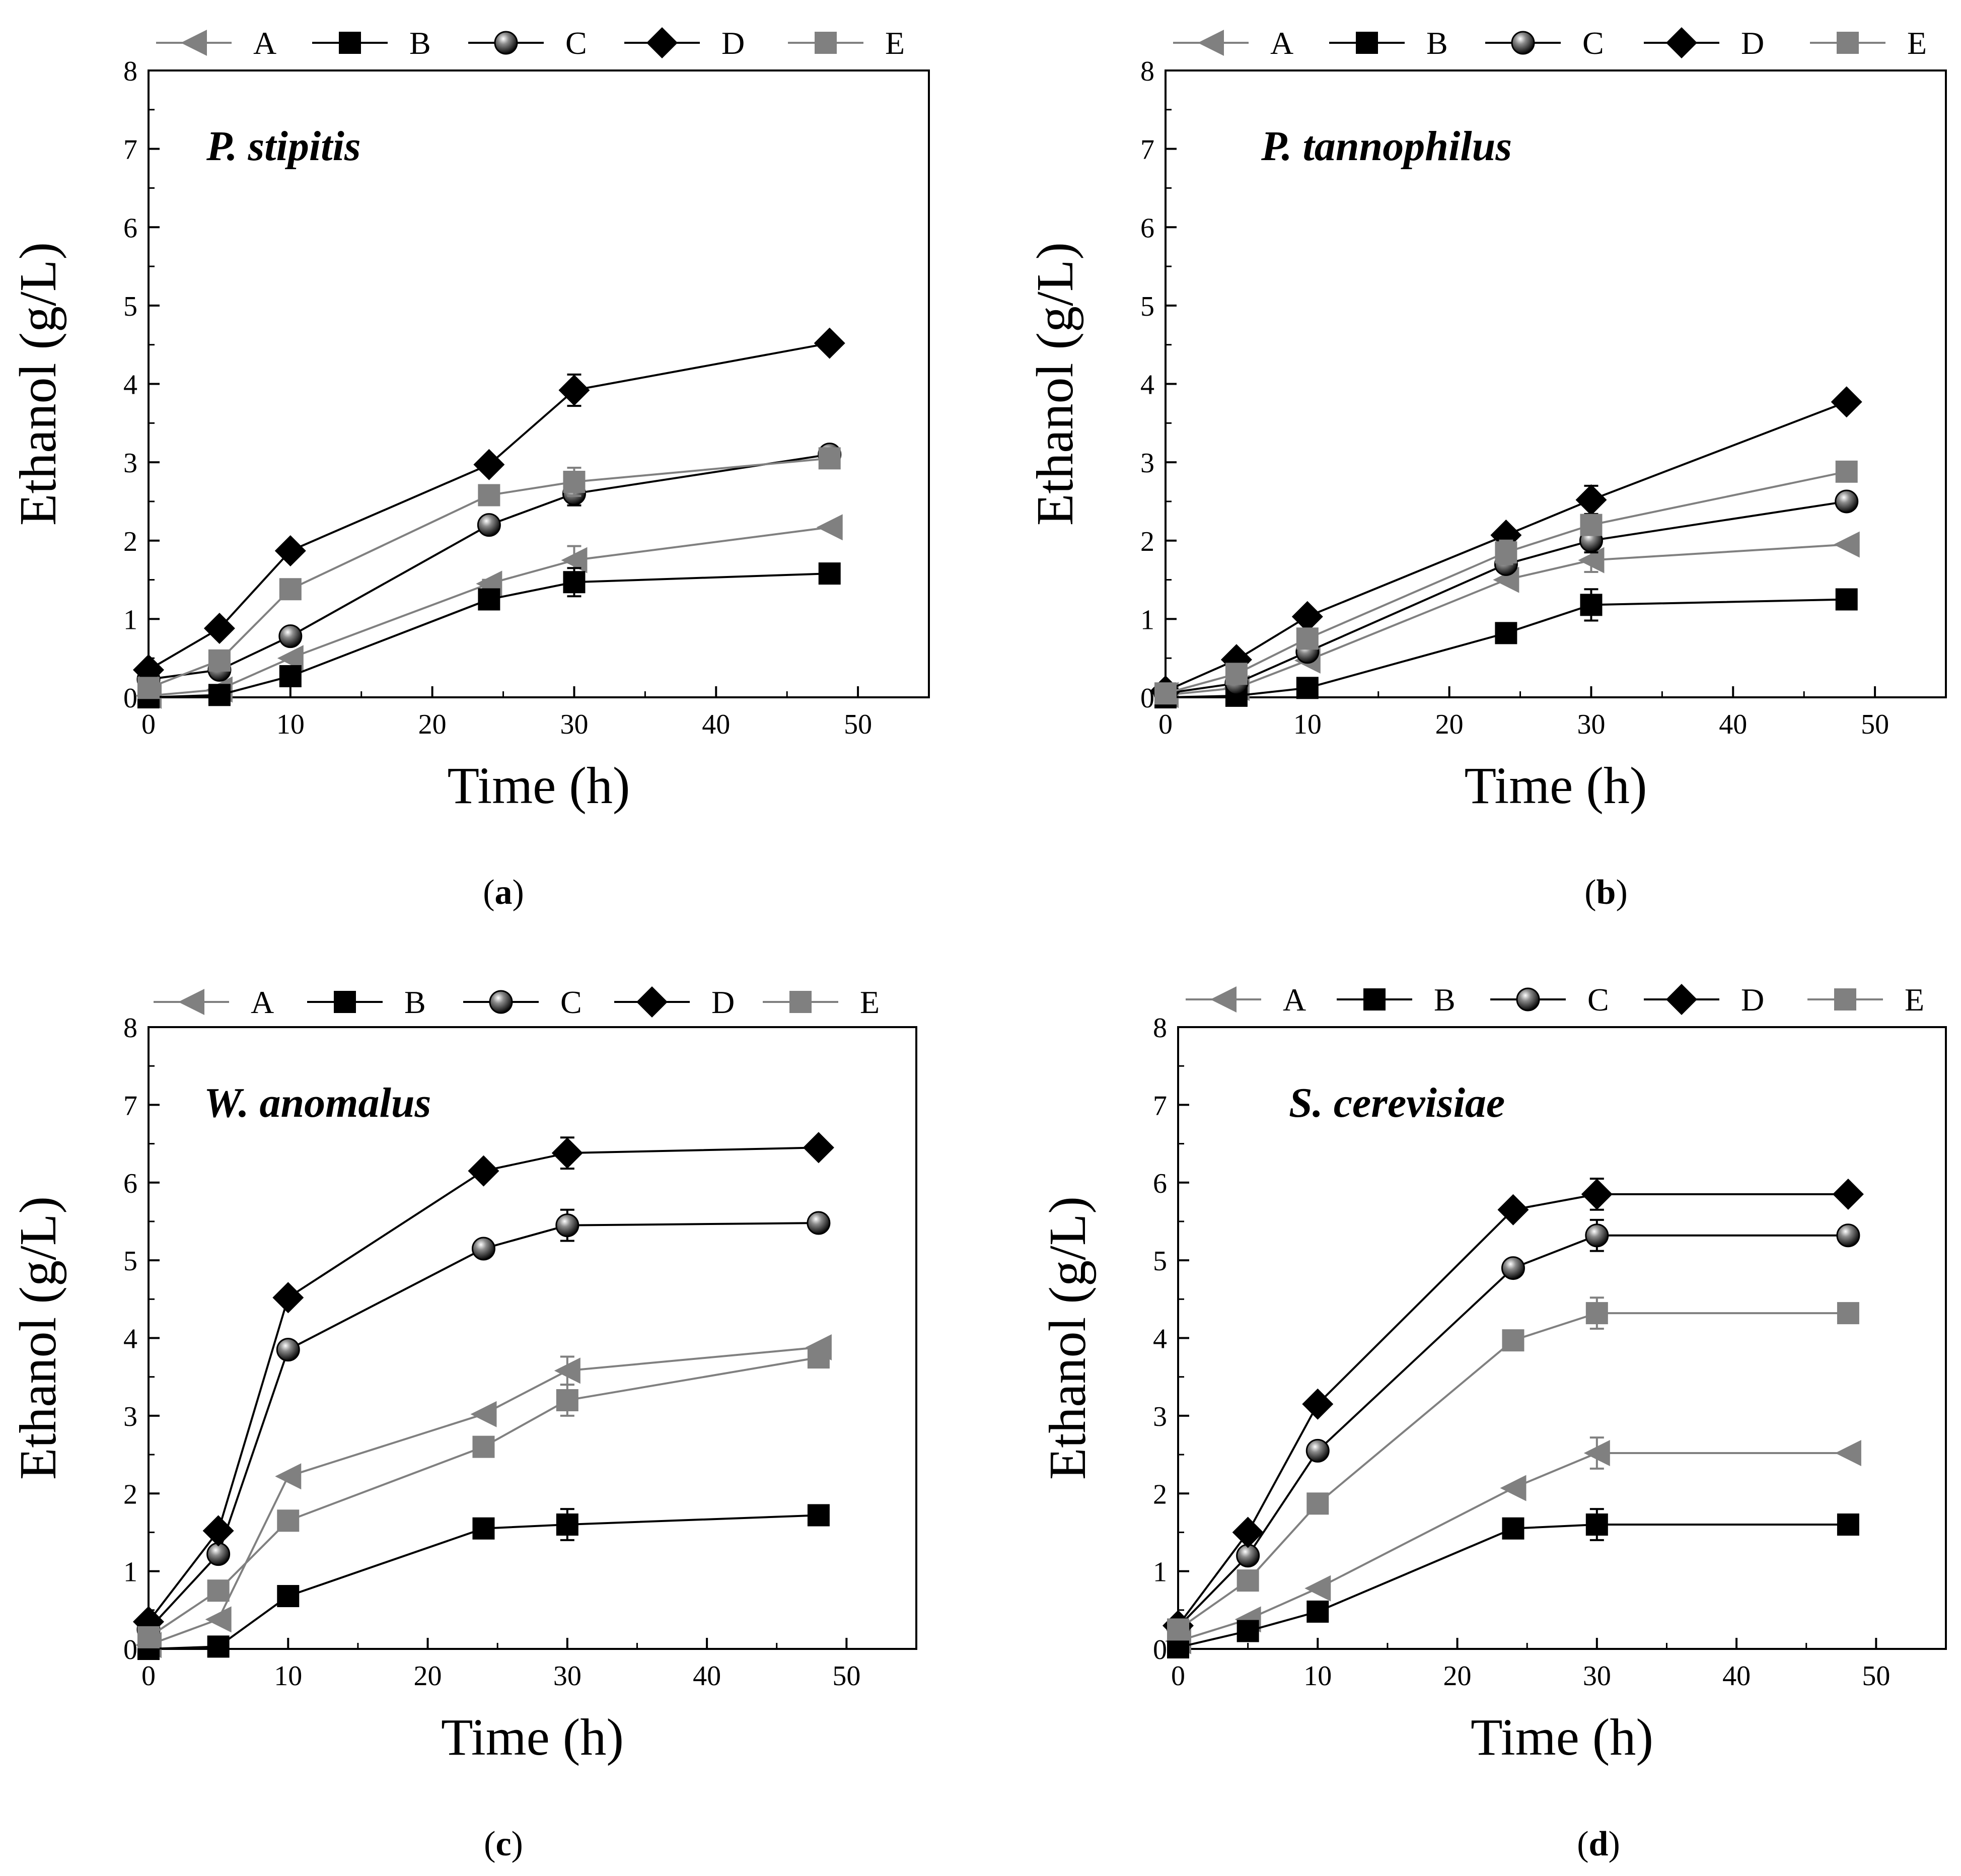  I want to click on series-C, so click(489, 567).